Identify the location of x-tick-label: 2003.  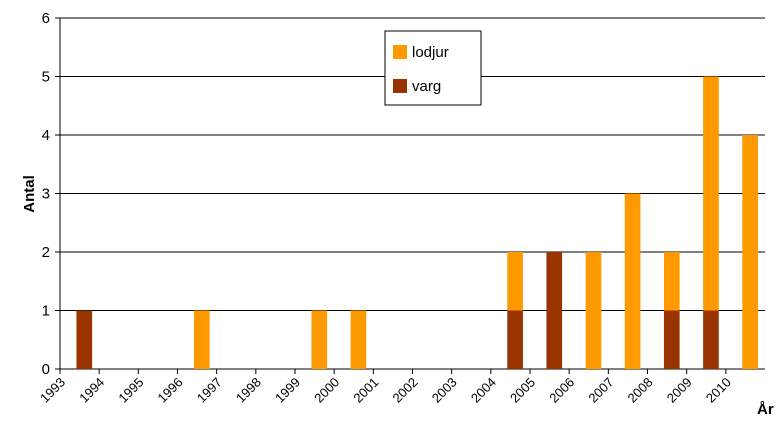
(444, 390).